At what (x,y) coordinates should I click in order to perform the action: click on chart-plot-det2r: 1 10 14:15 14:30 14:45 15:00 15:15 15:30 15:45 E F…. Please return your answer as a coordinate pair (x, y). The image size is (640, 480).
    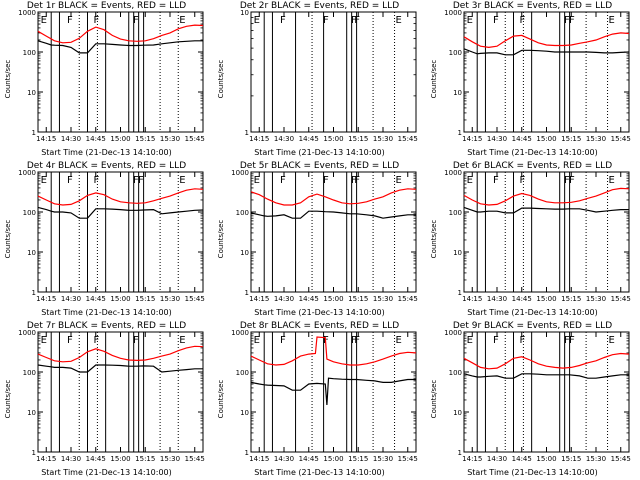
    Looking at the image, I should click on (329, 76).